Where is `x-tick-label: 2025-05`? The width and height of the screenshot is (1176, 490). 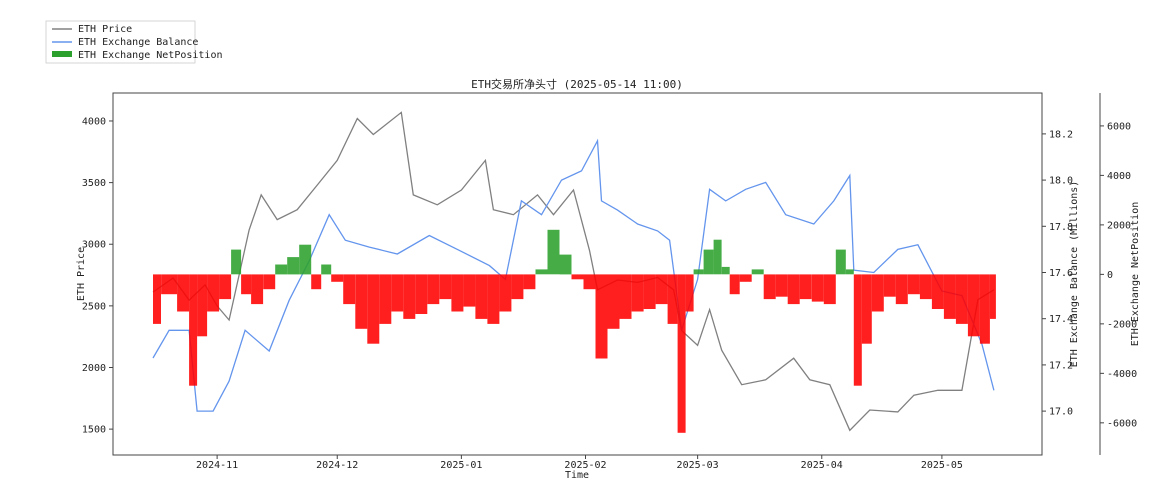 x-tick-label: 2025-05 is located at coordinates (942, 465).